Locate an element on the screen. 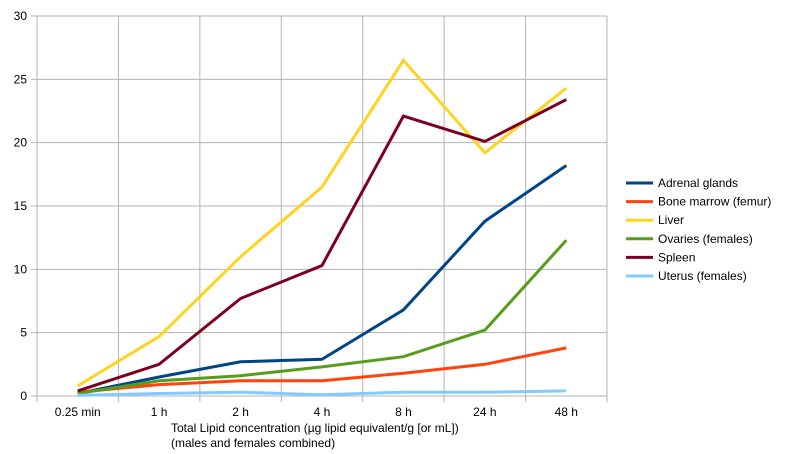 The height and width of the screenshot is (454, 786). x-tick-label: 24 h is located at coordinates (484, 412).